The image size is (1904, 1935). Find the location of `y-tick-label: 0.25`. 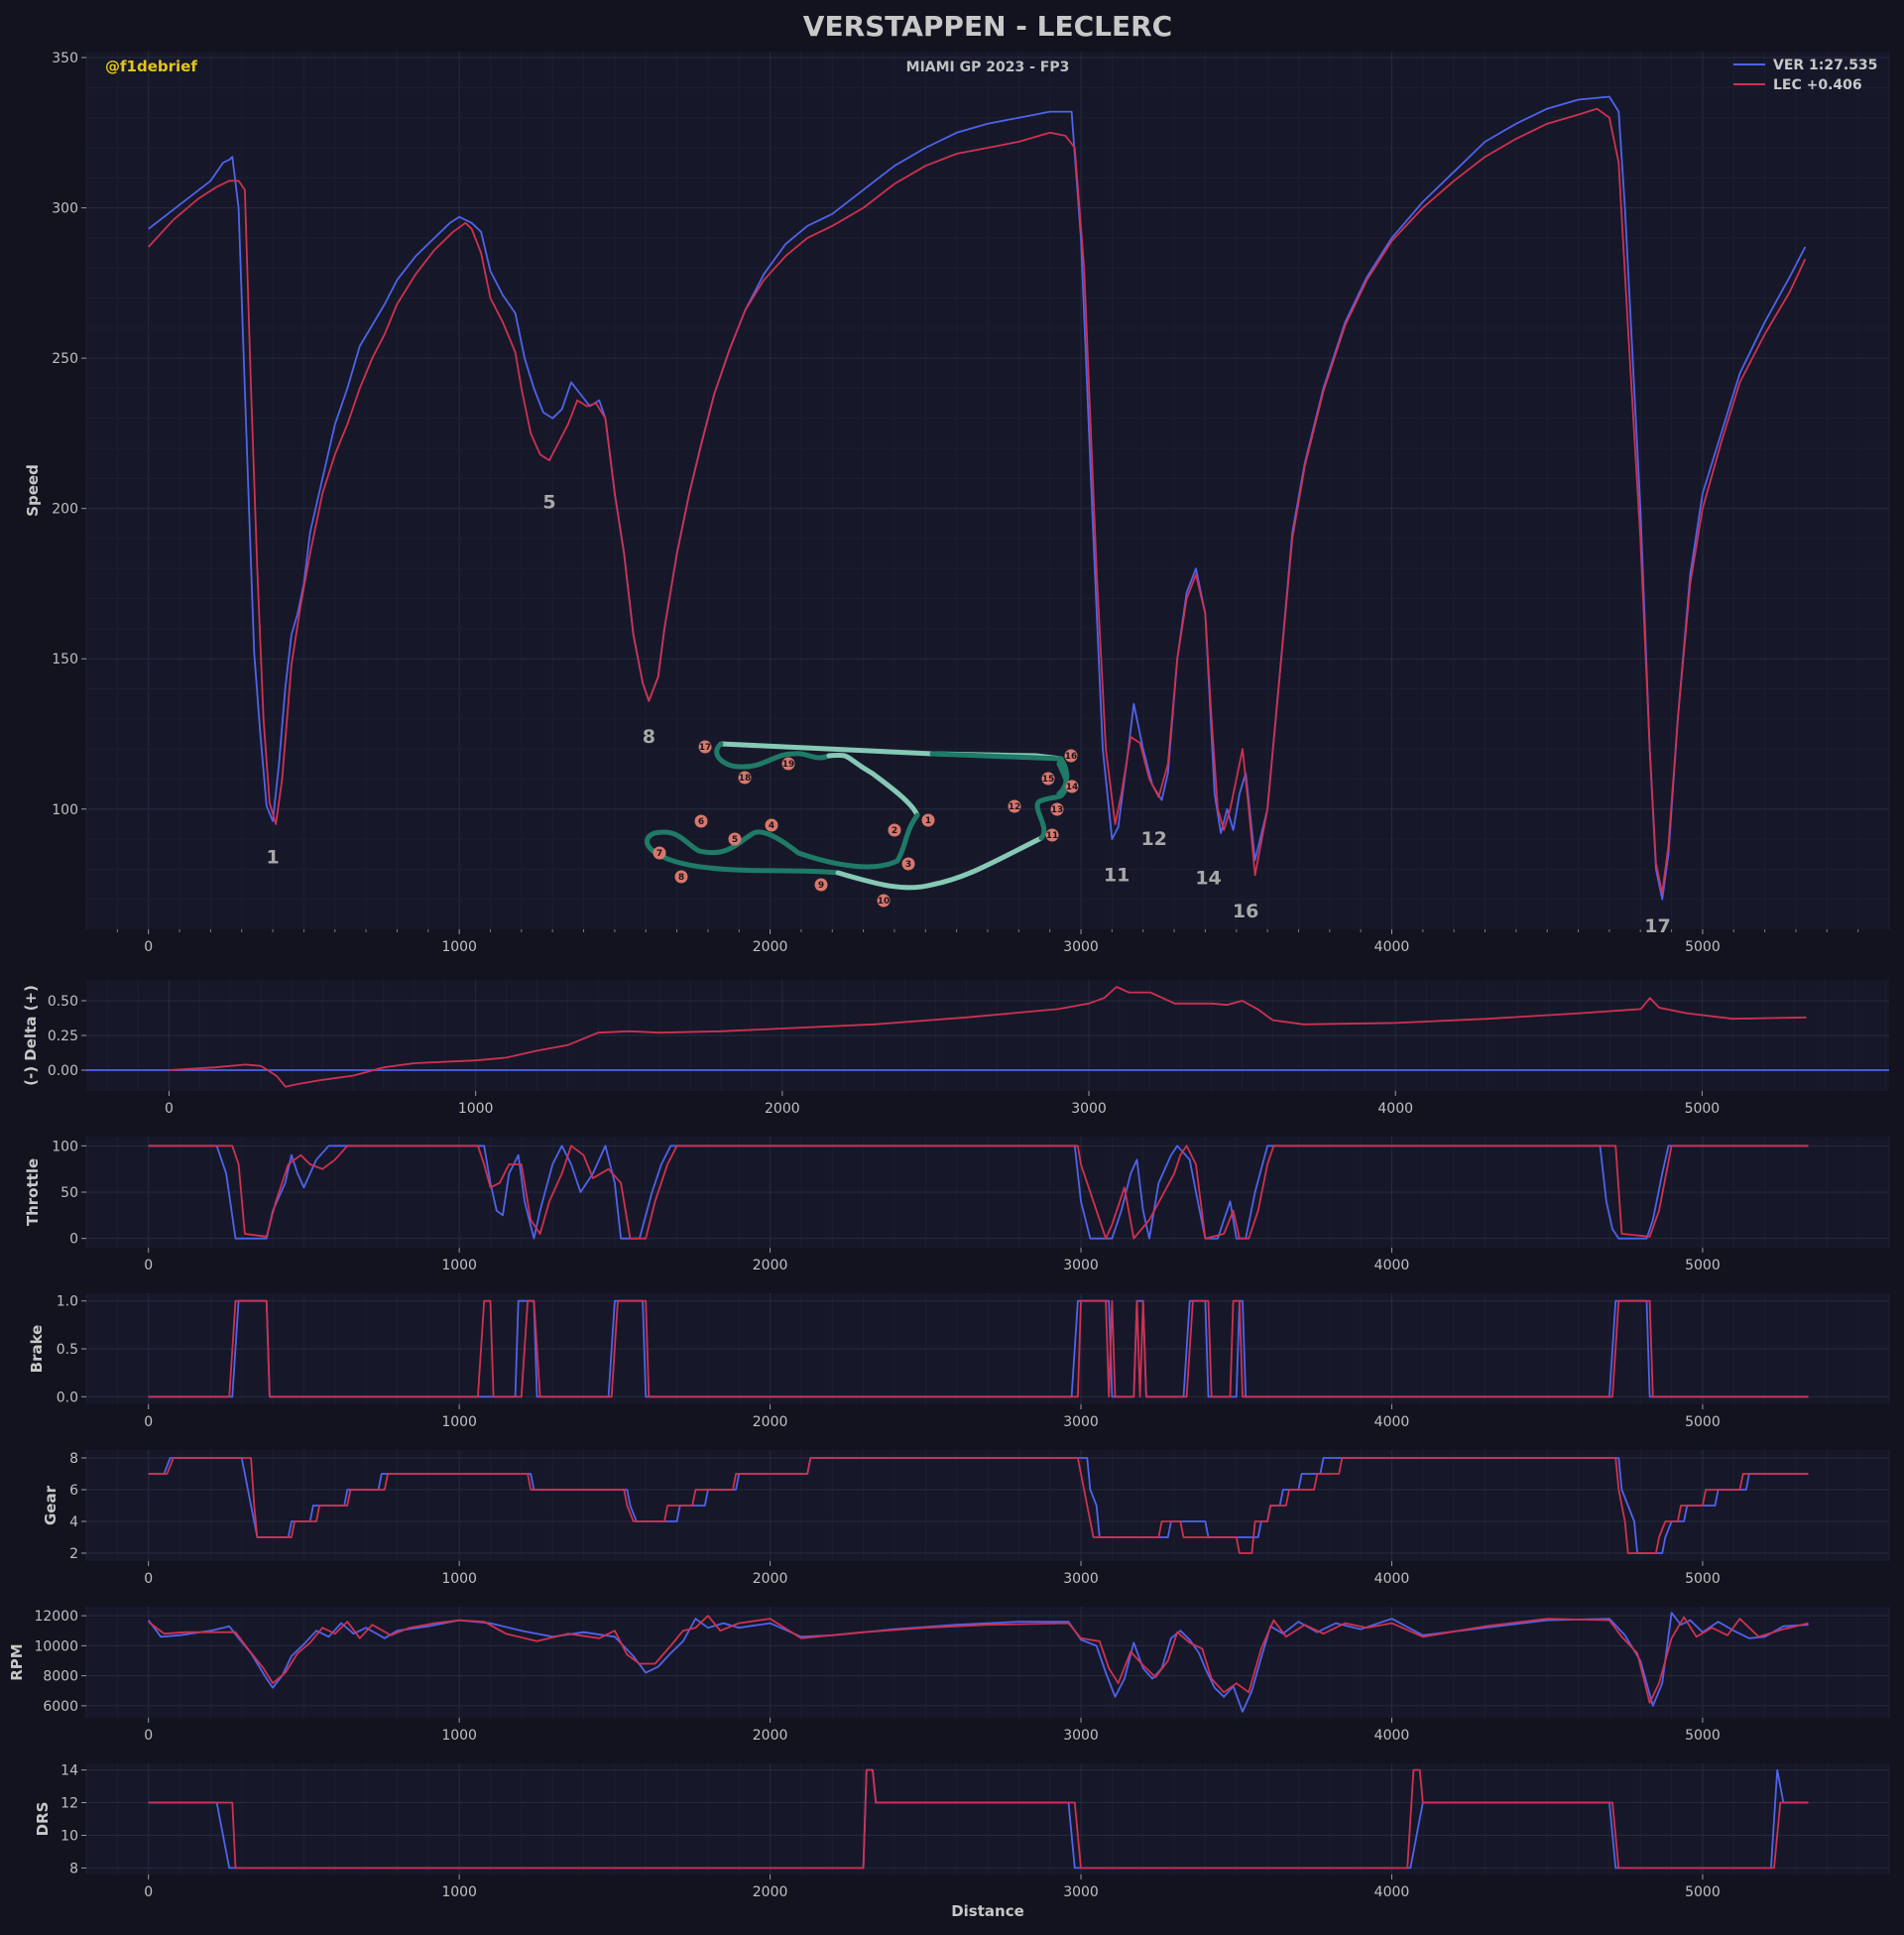

y-tick-label: 0.25 is located at coordinates (63, 1036).